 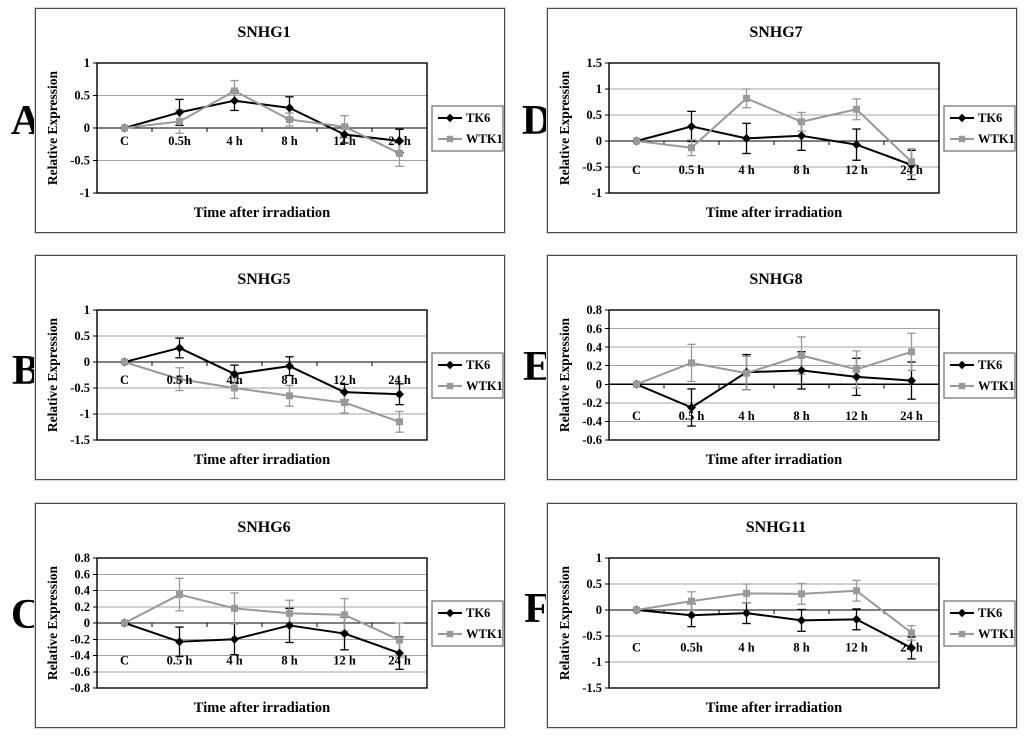 What do you see at coordinates (594, 366) in the screenshot?
I see `y-tick-label: 0.2` at bounding box center [594, 366].